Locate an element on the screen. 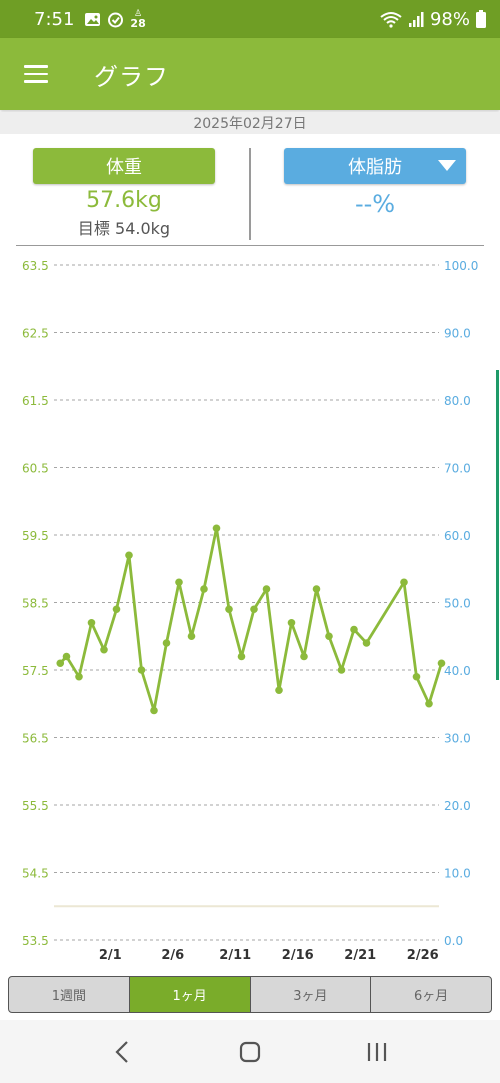 The image size is (500, 1083). summary-panel: 体重 57.6kg 目標 54.0kg 体脂肪 --% is located at coordinates (250, 190).